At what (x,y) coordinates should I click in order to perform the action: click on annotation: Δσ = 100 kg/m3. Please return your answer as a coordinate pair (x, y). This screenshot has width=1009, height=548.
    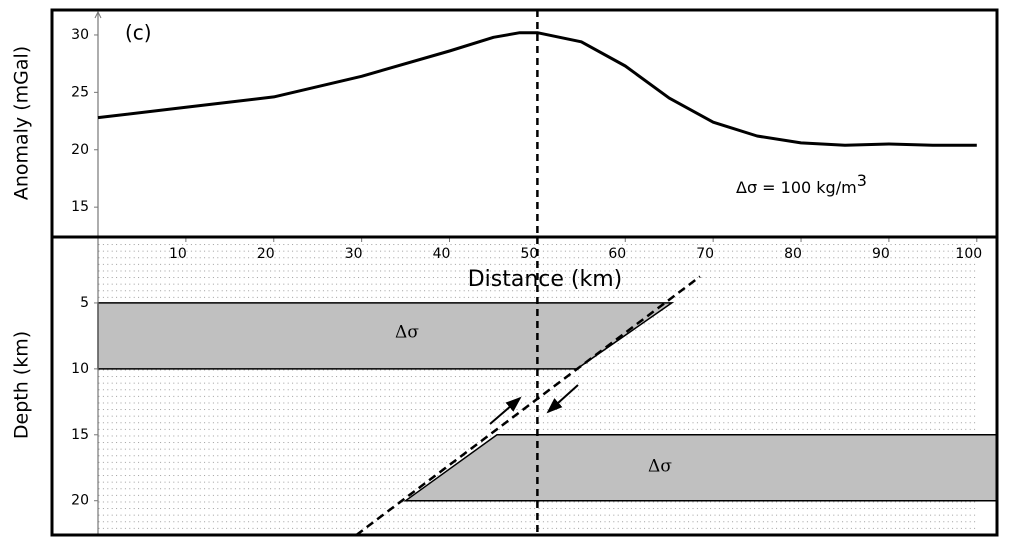
    Looking at the image, I should click on (801, 184).